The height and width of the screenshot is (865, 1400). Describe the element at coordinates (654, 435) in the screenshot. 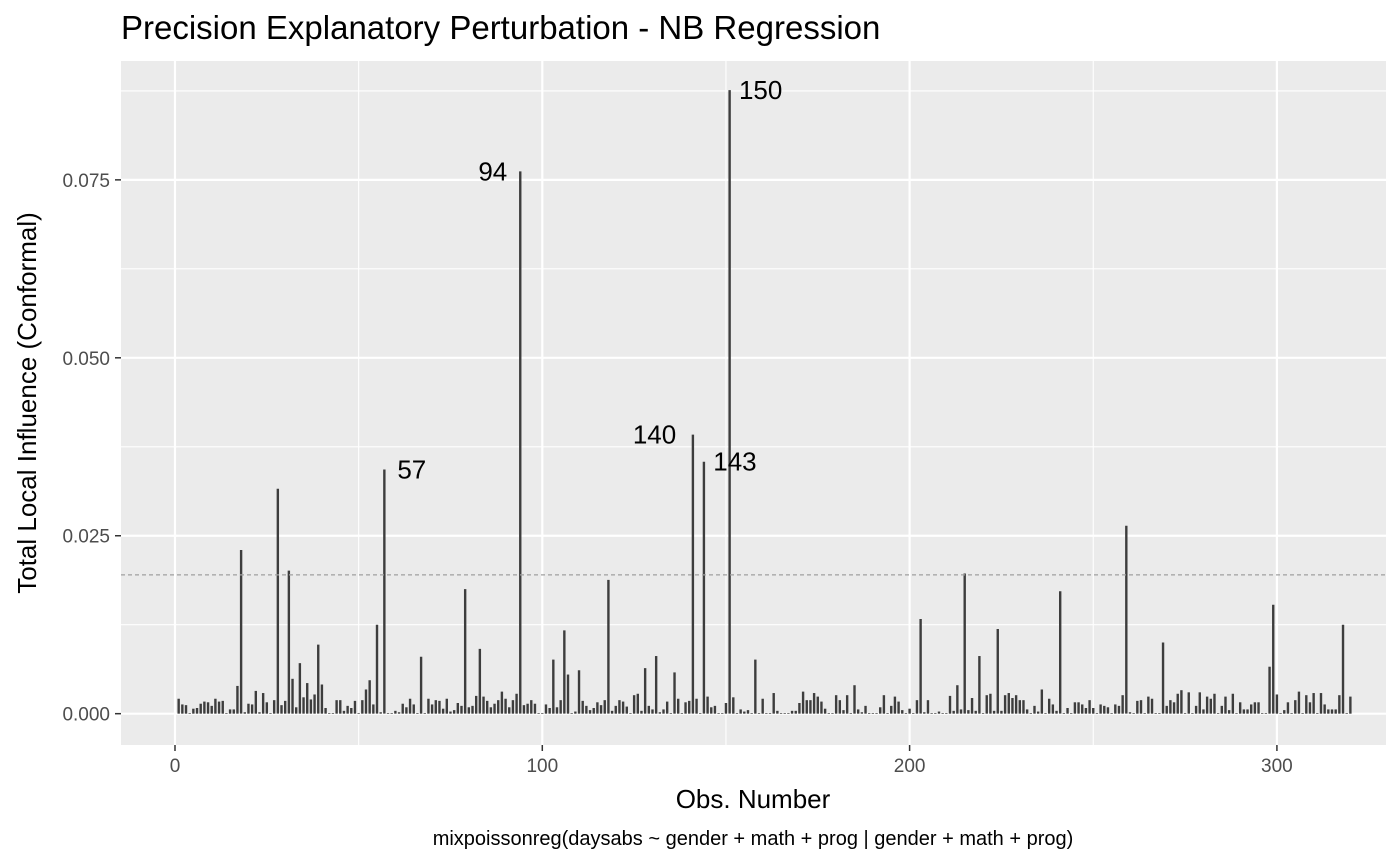

I see `annotation-label: 140` at that location.